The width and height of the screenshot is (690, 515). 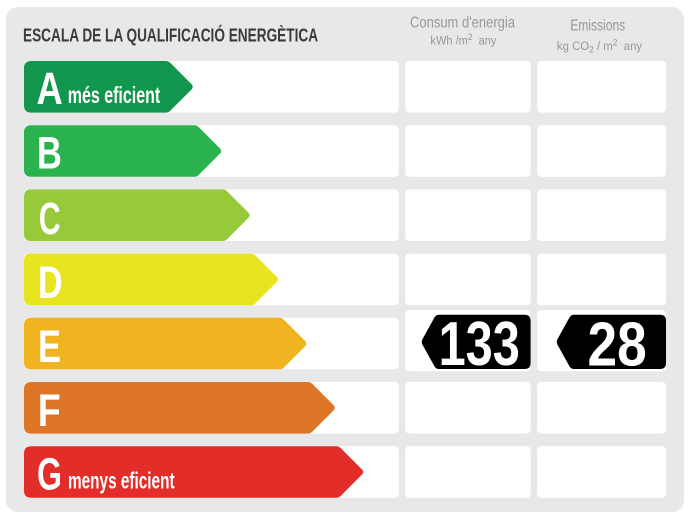 I want to click on svg-text: kWh /m2 any, so click(x=463, y=40).